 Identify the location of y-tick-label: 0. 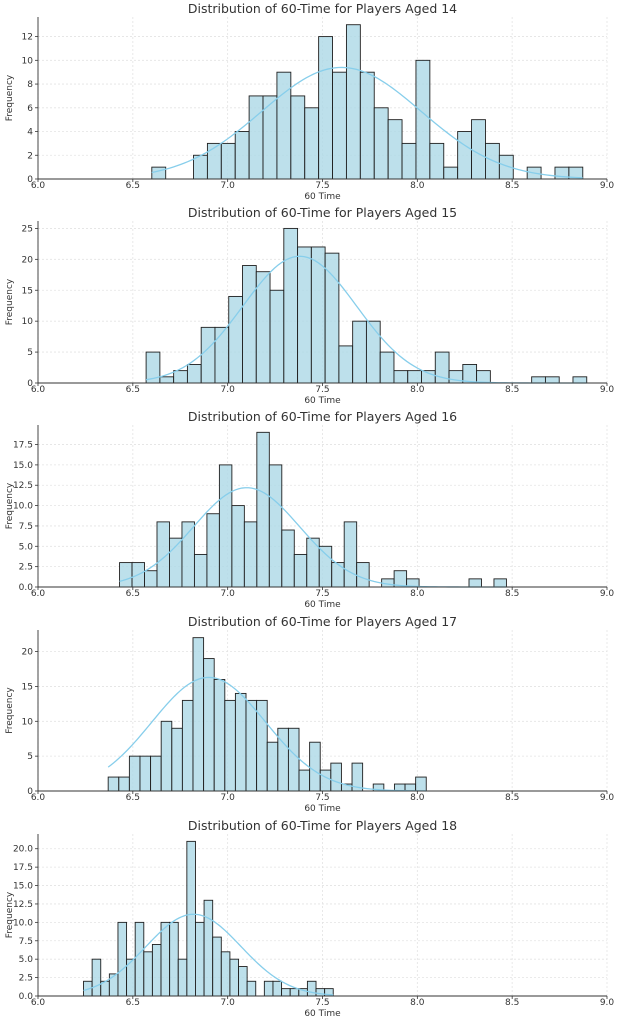
(30, 384).